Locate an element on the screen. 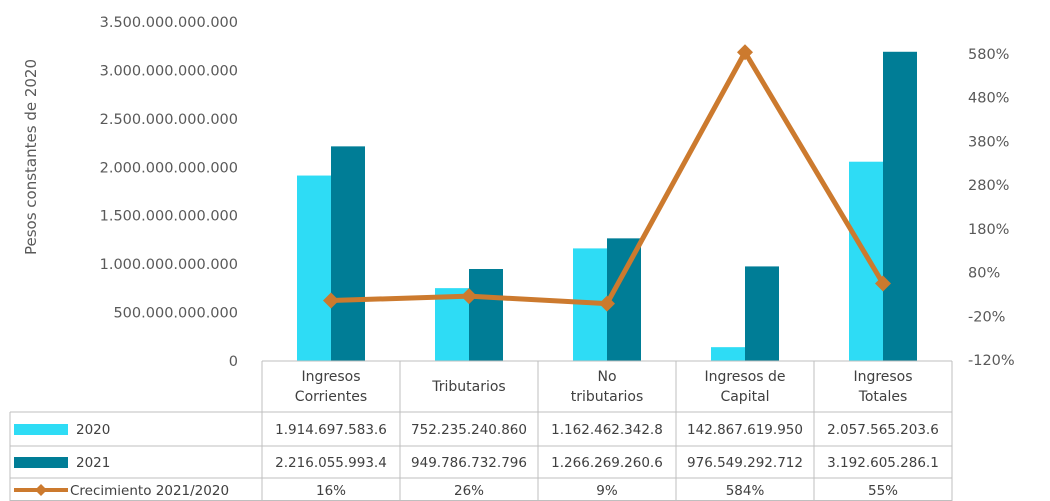 Image resolution: width=1050 pixels, height=501 pixels. category-label: No is located at coordinates (606, 377).